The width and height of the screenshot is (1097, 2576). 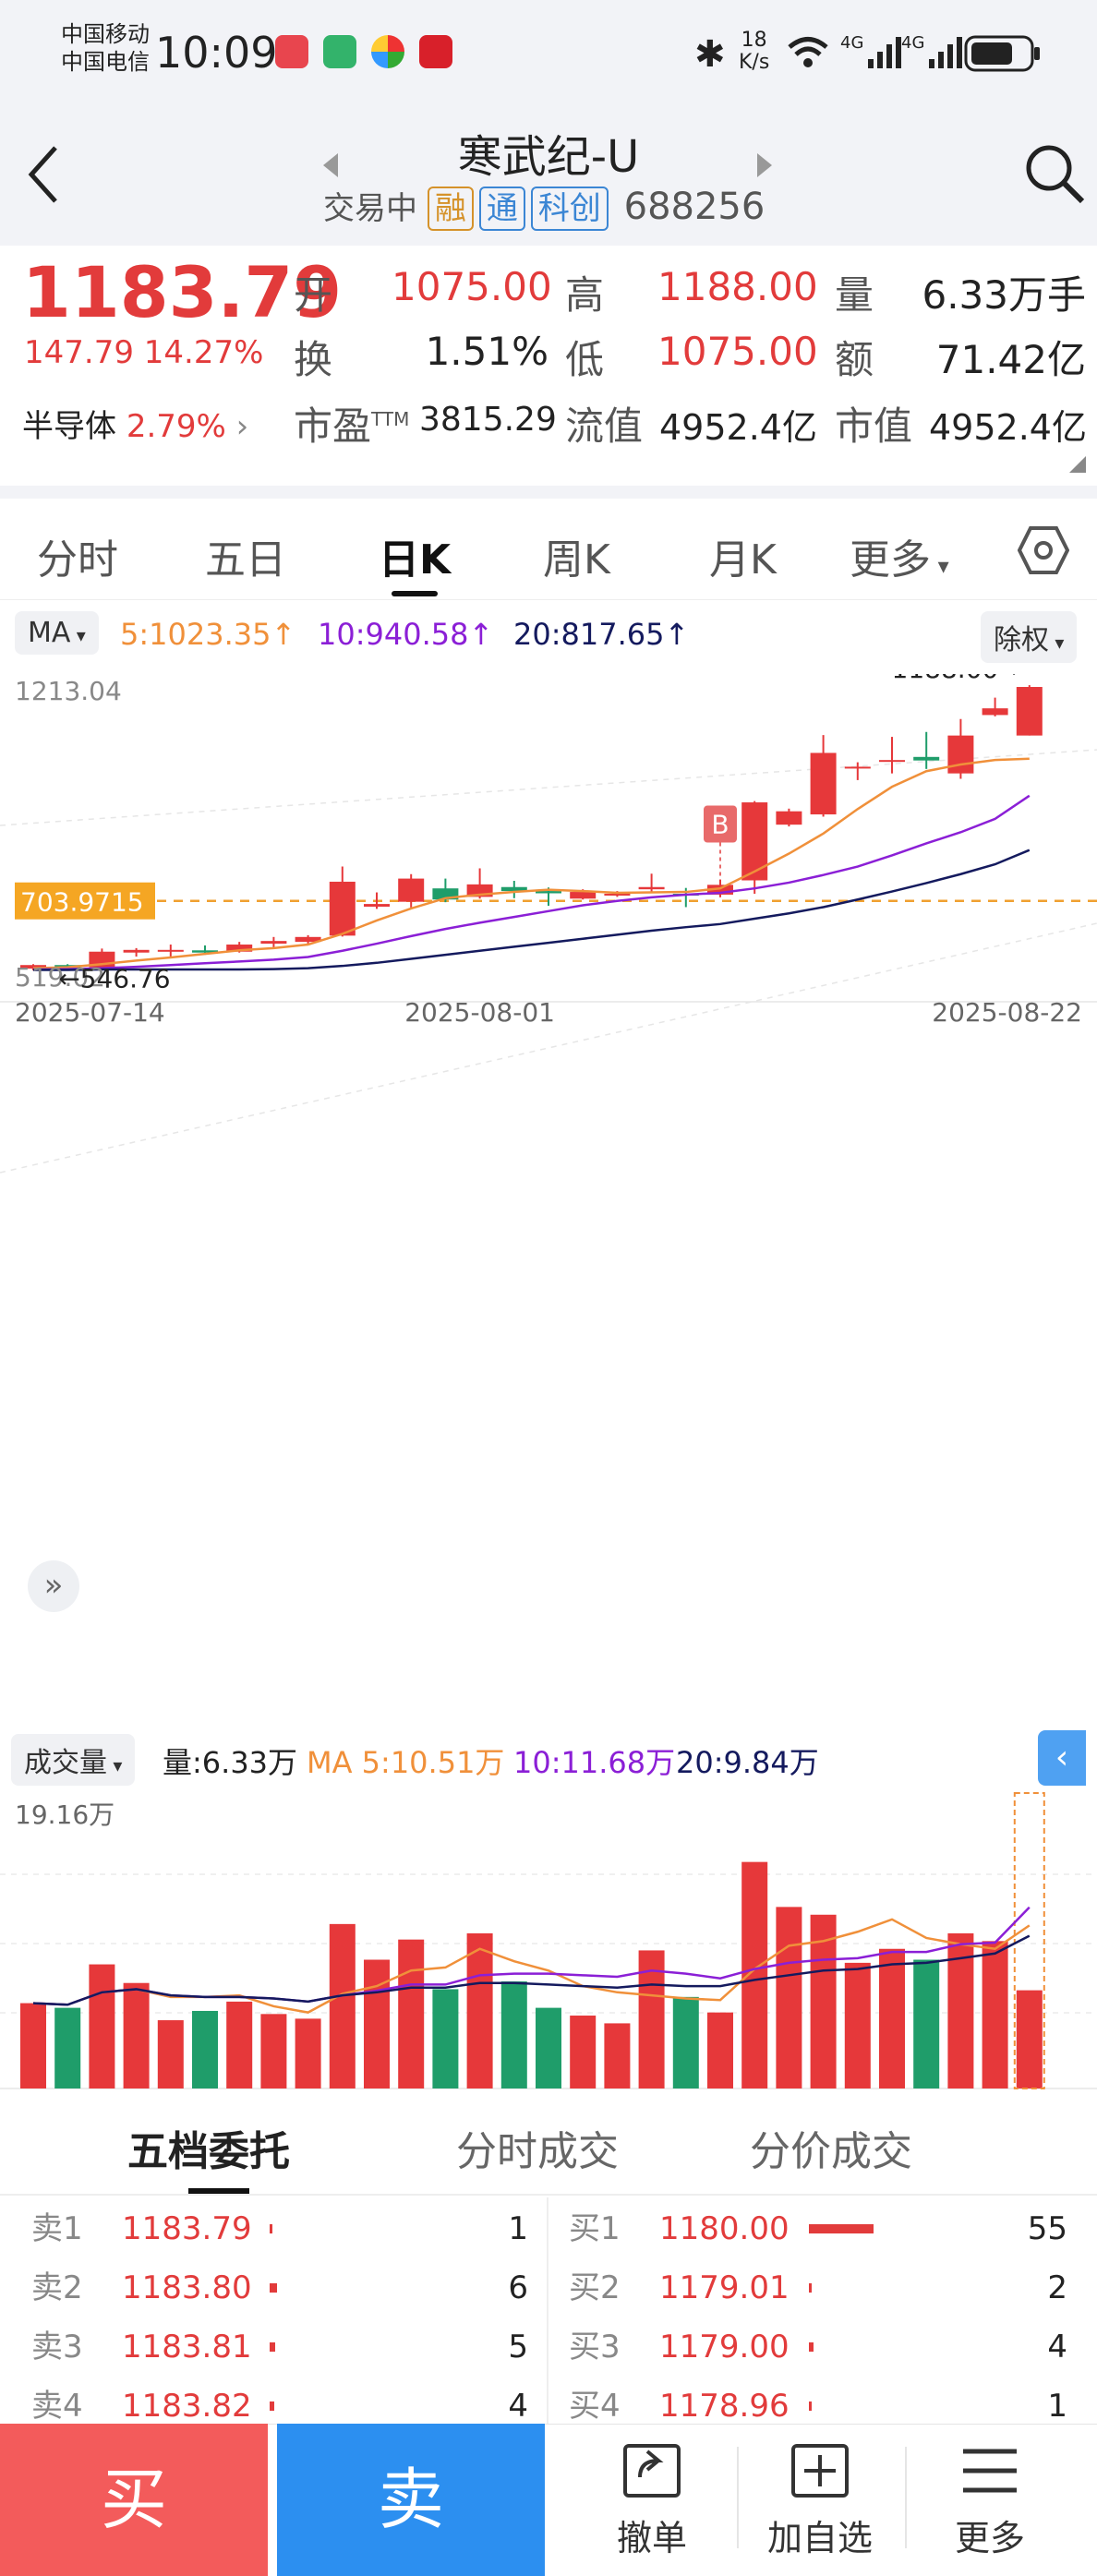 I want to click on tab-five-levels: 五档委托, so click(x=208, y=2151).